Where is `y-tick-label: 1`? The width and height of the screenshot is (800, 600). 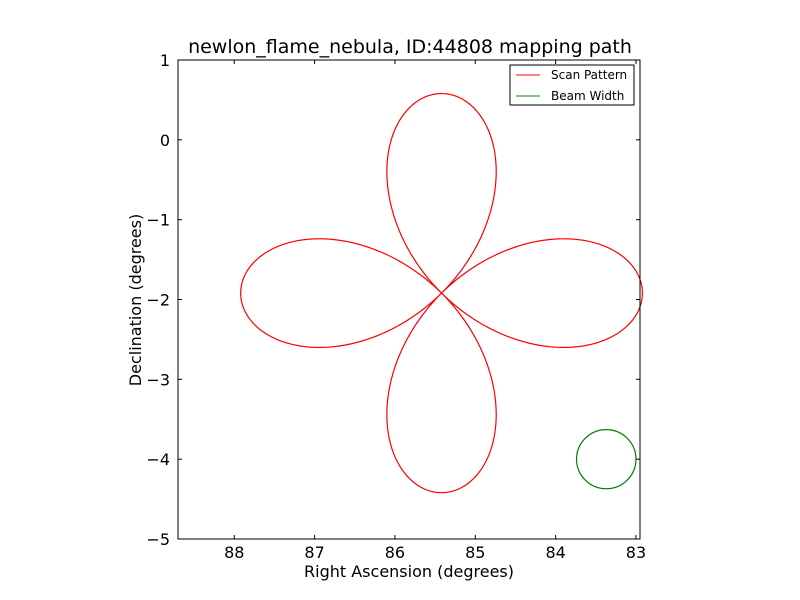
y-tick-label: 1 is located at coordinates (165, 60).